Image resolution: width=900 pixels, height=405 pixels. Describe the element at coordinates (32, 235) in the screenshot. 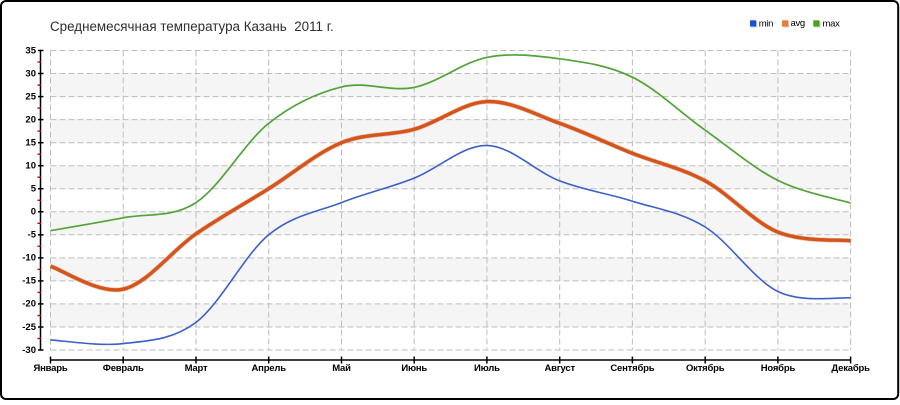

I see `svg-text: -5` at that location.